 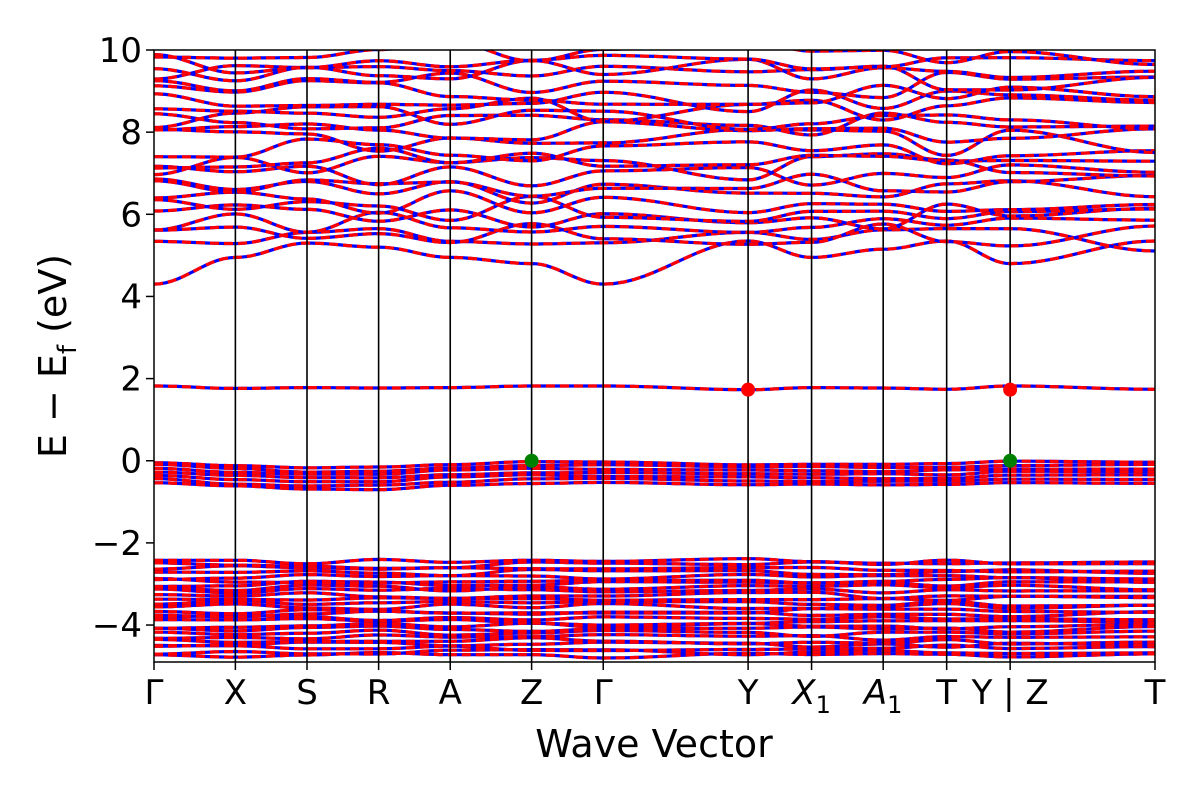 I want to click on x-tick-label-6: Γ, so click(x=603, y=693).